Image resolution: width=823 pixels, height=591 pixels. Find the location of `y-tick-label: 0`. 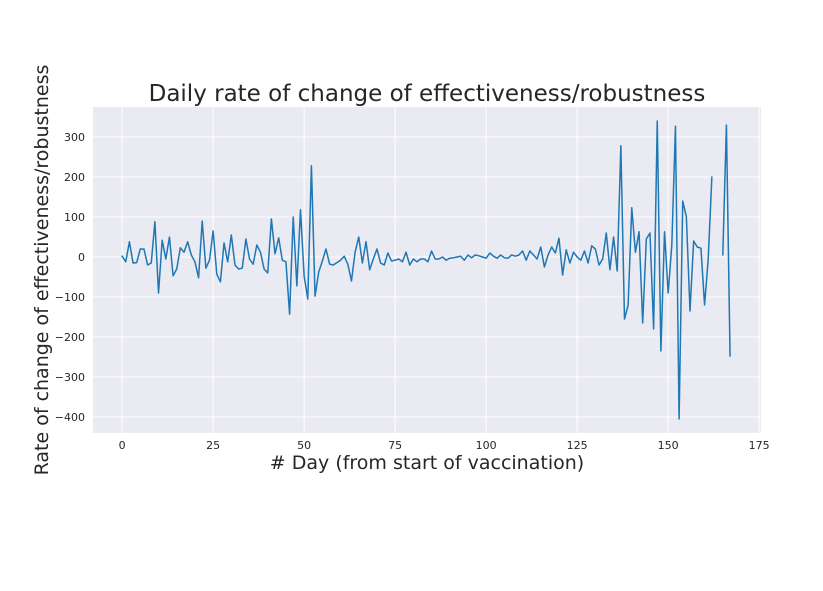

y-tick-label: 0 is located at coordinates (81, 257).